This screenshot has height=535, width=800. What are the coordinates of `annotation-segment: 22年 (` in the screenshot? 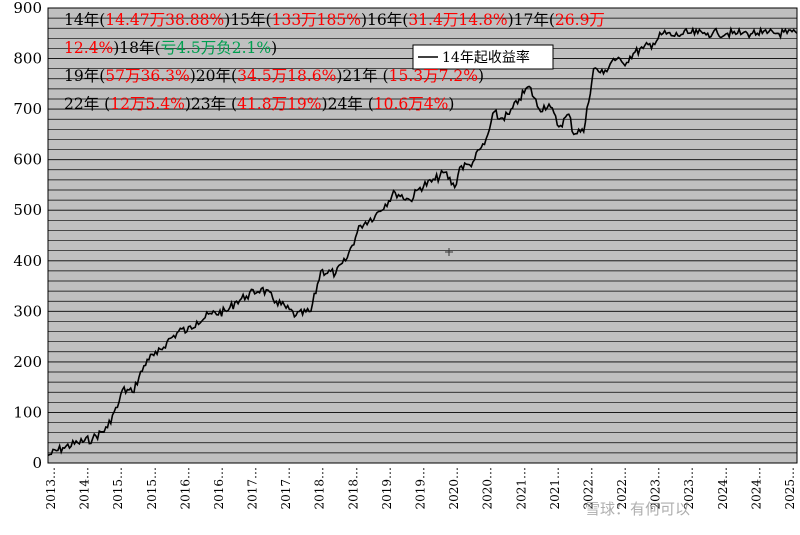 It's located at (87, 104).